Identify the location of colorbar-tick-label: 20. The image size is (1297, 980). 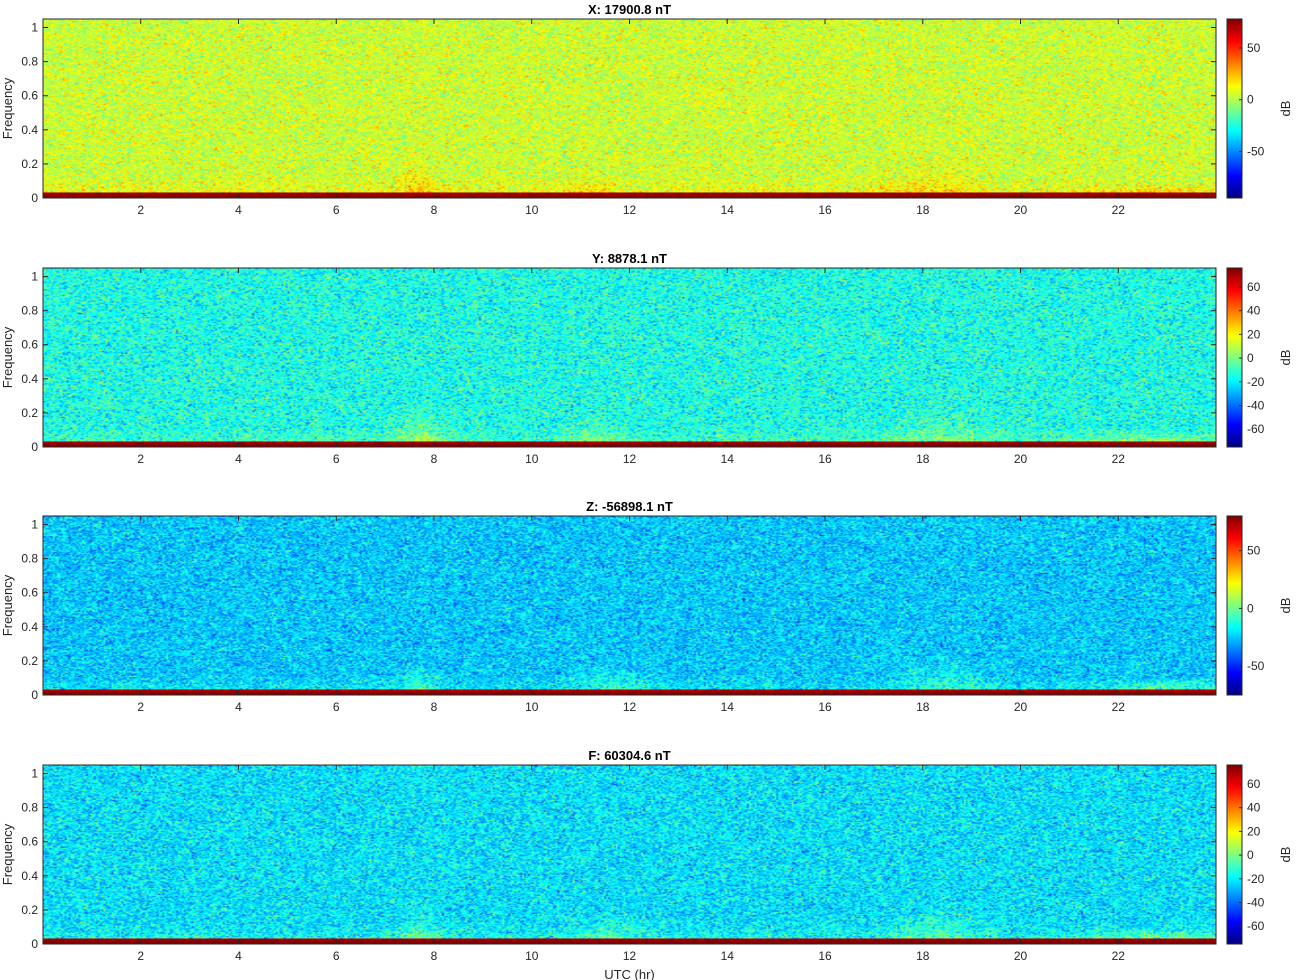
(1254, 831).